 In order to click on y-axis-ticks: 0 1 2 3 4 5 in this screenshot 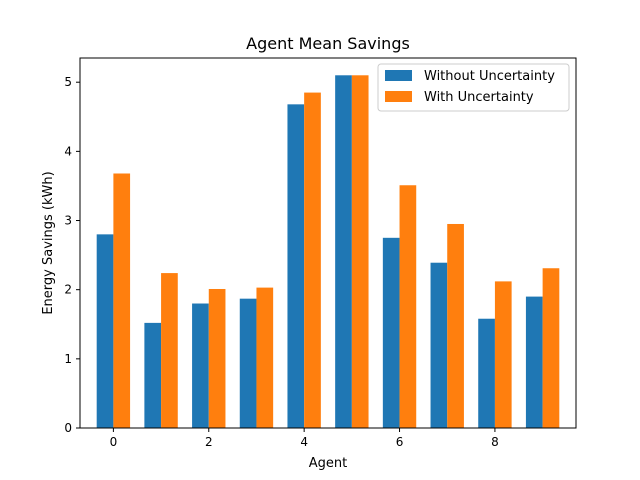, I will do `click(72, 255)`.